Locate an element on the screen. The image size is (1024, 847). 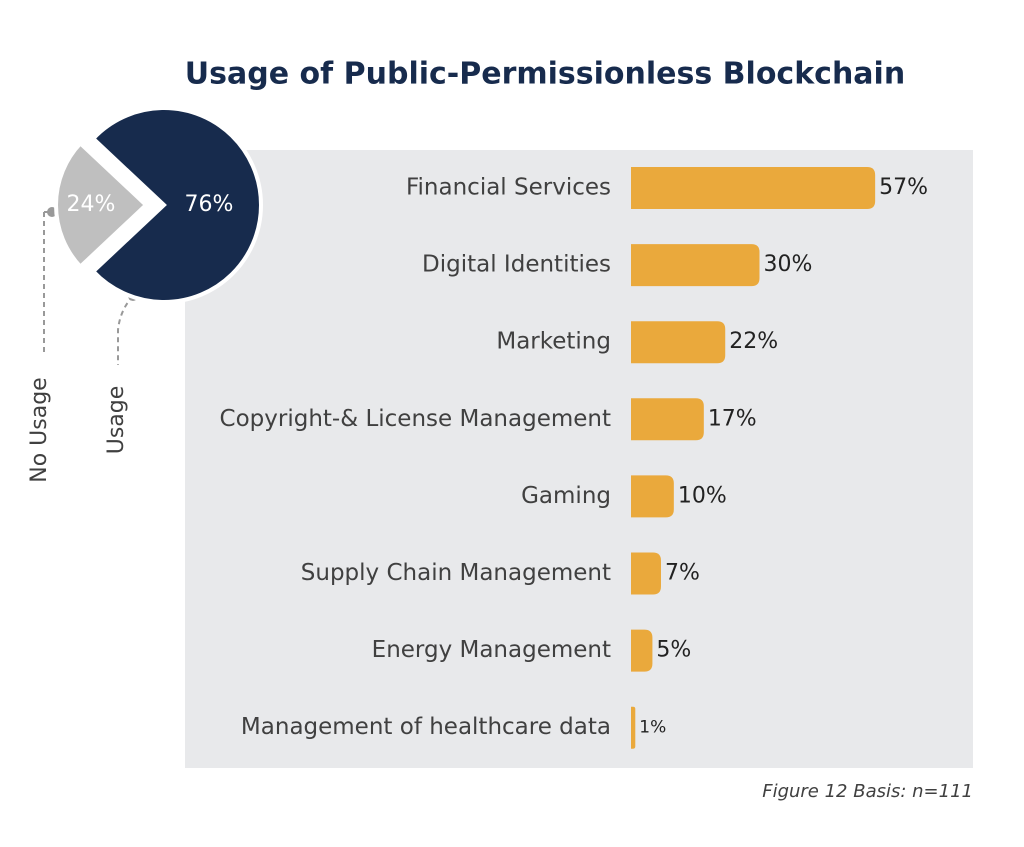
value-label: 57% is located at coordinates (903, 187).